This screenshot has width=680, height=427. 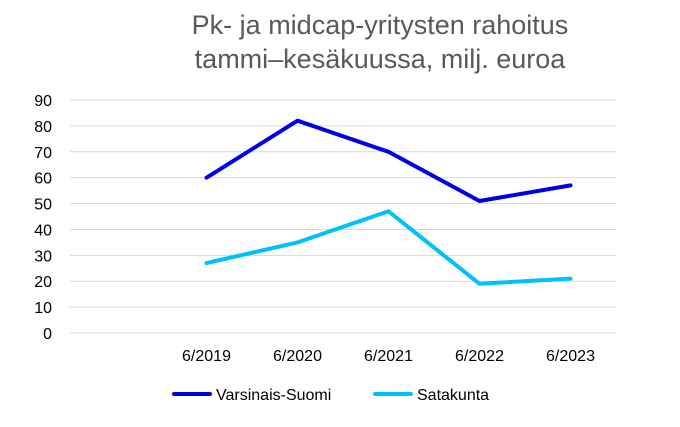 I want to click on y-tick-label: 50, so click(x=43, y=205).